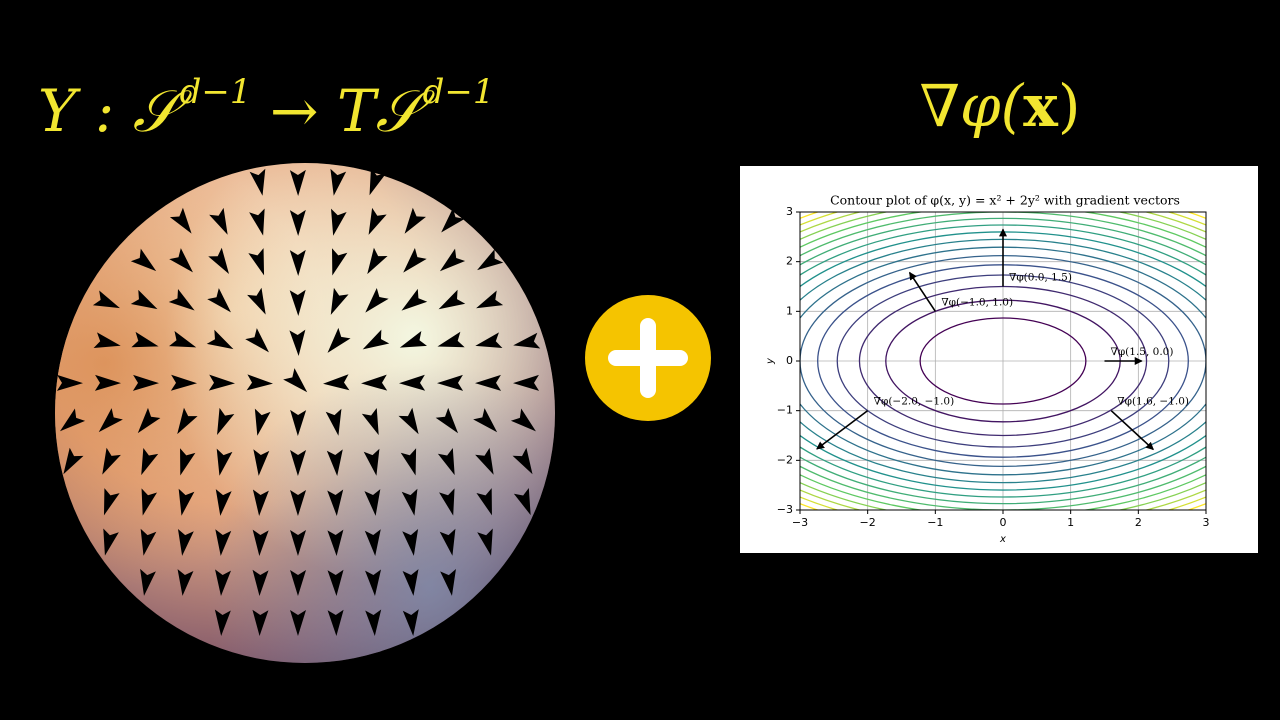 The width and height of the screenshot is (1280, 720). What do you see at coordinates (1002, 539) in the screenshot?
I see `x-axis-label: x` at bounding box center [1002, 539].